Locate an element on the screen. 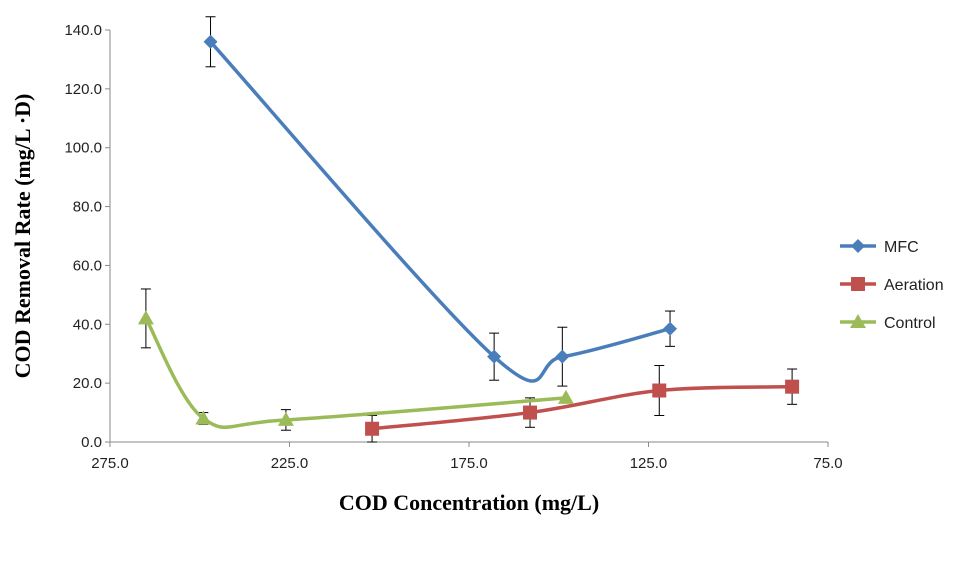 The image size is (980, 569). legend-marker-control is located at coordinates (858, 321).